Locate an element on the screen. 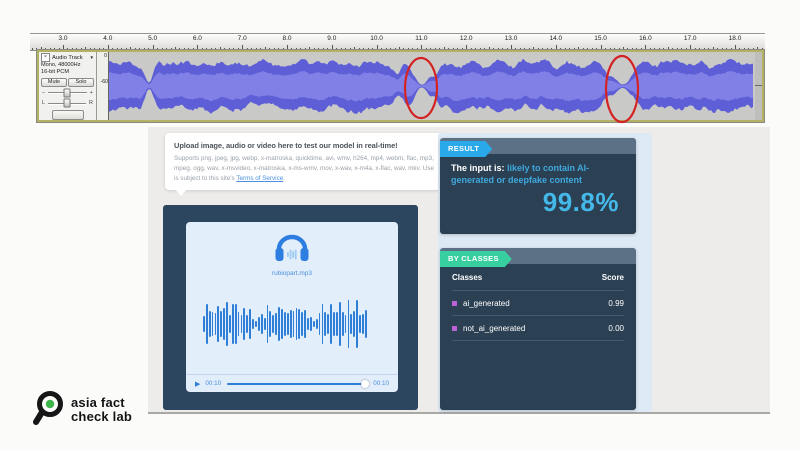 The height and width of the screenshot is (450, 800). gain-slider: – + is located at coordinates (67, 93).